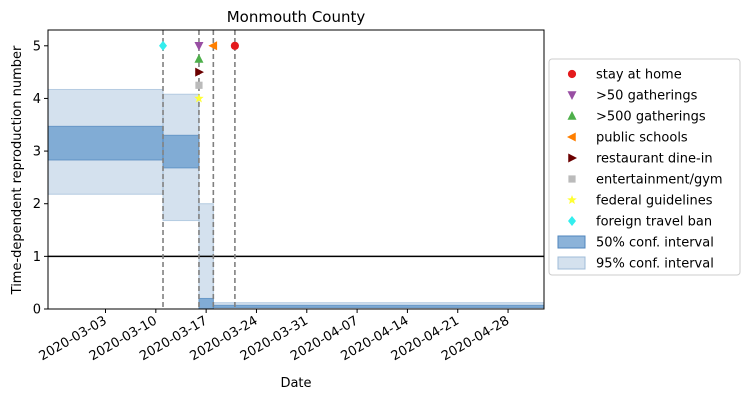 This screenshot has height=400, width=746. I want to click on y-axis-label: Time-dependent reproduction number, so click(17, 170).